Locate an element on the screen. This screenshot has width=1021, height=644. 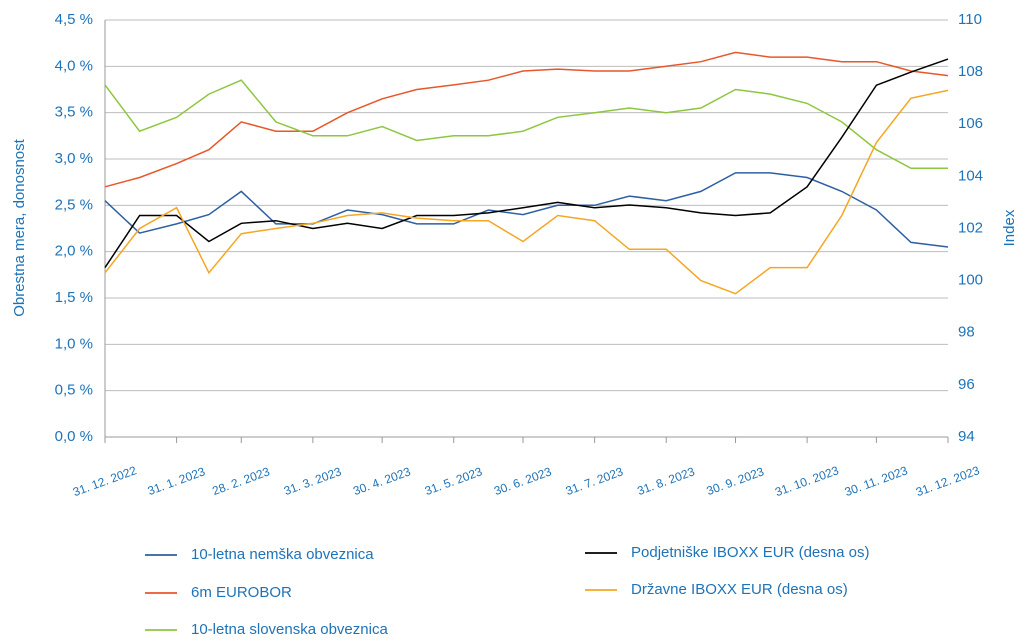
legend-label: 10-letna nemška obveznica is located at coordinates (282, 554).